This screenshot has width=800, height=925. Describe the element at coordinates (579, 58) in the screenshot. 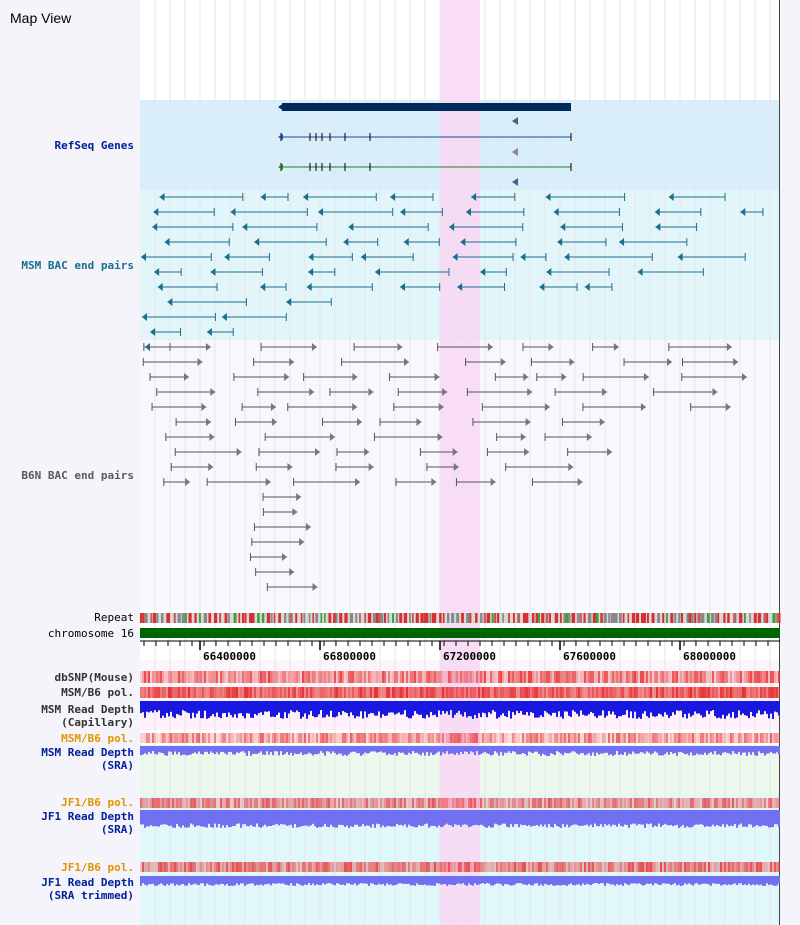

I see `chromosome-ideogram` at that location.